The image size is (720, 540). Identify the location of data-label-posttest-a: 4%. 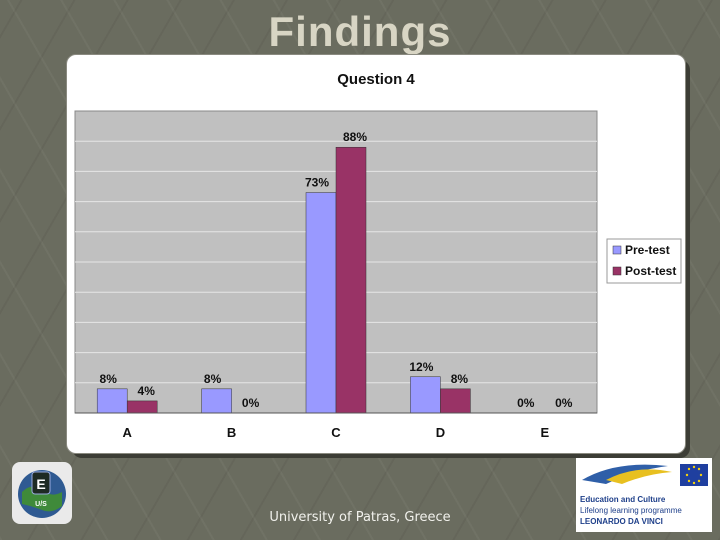
(147, 391).